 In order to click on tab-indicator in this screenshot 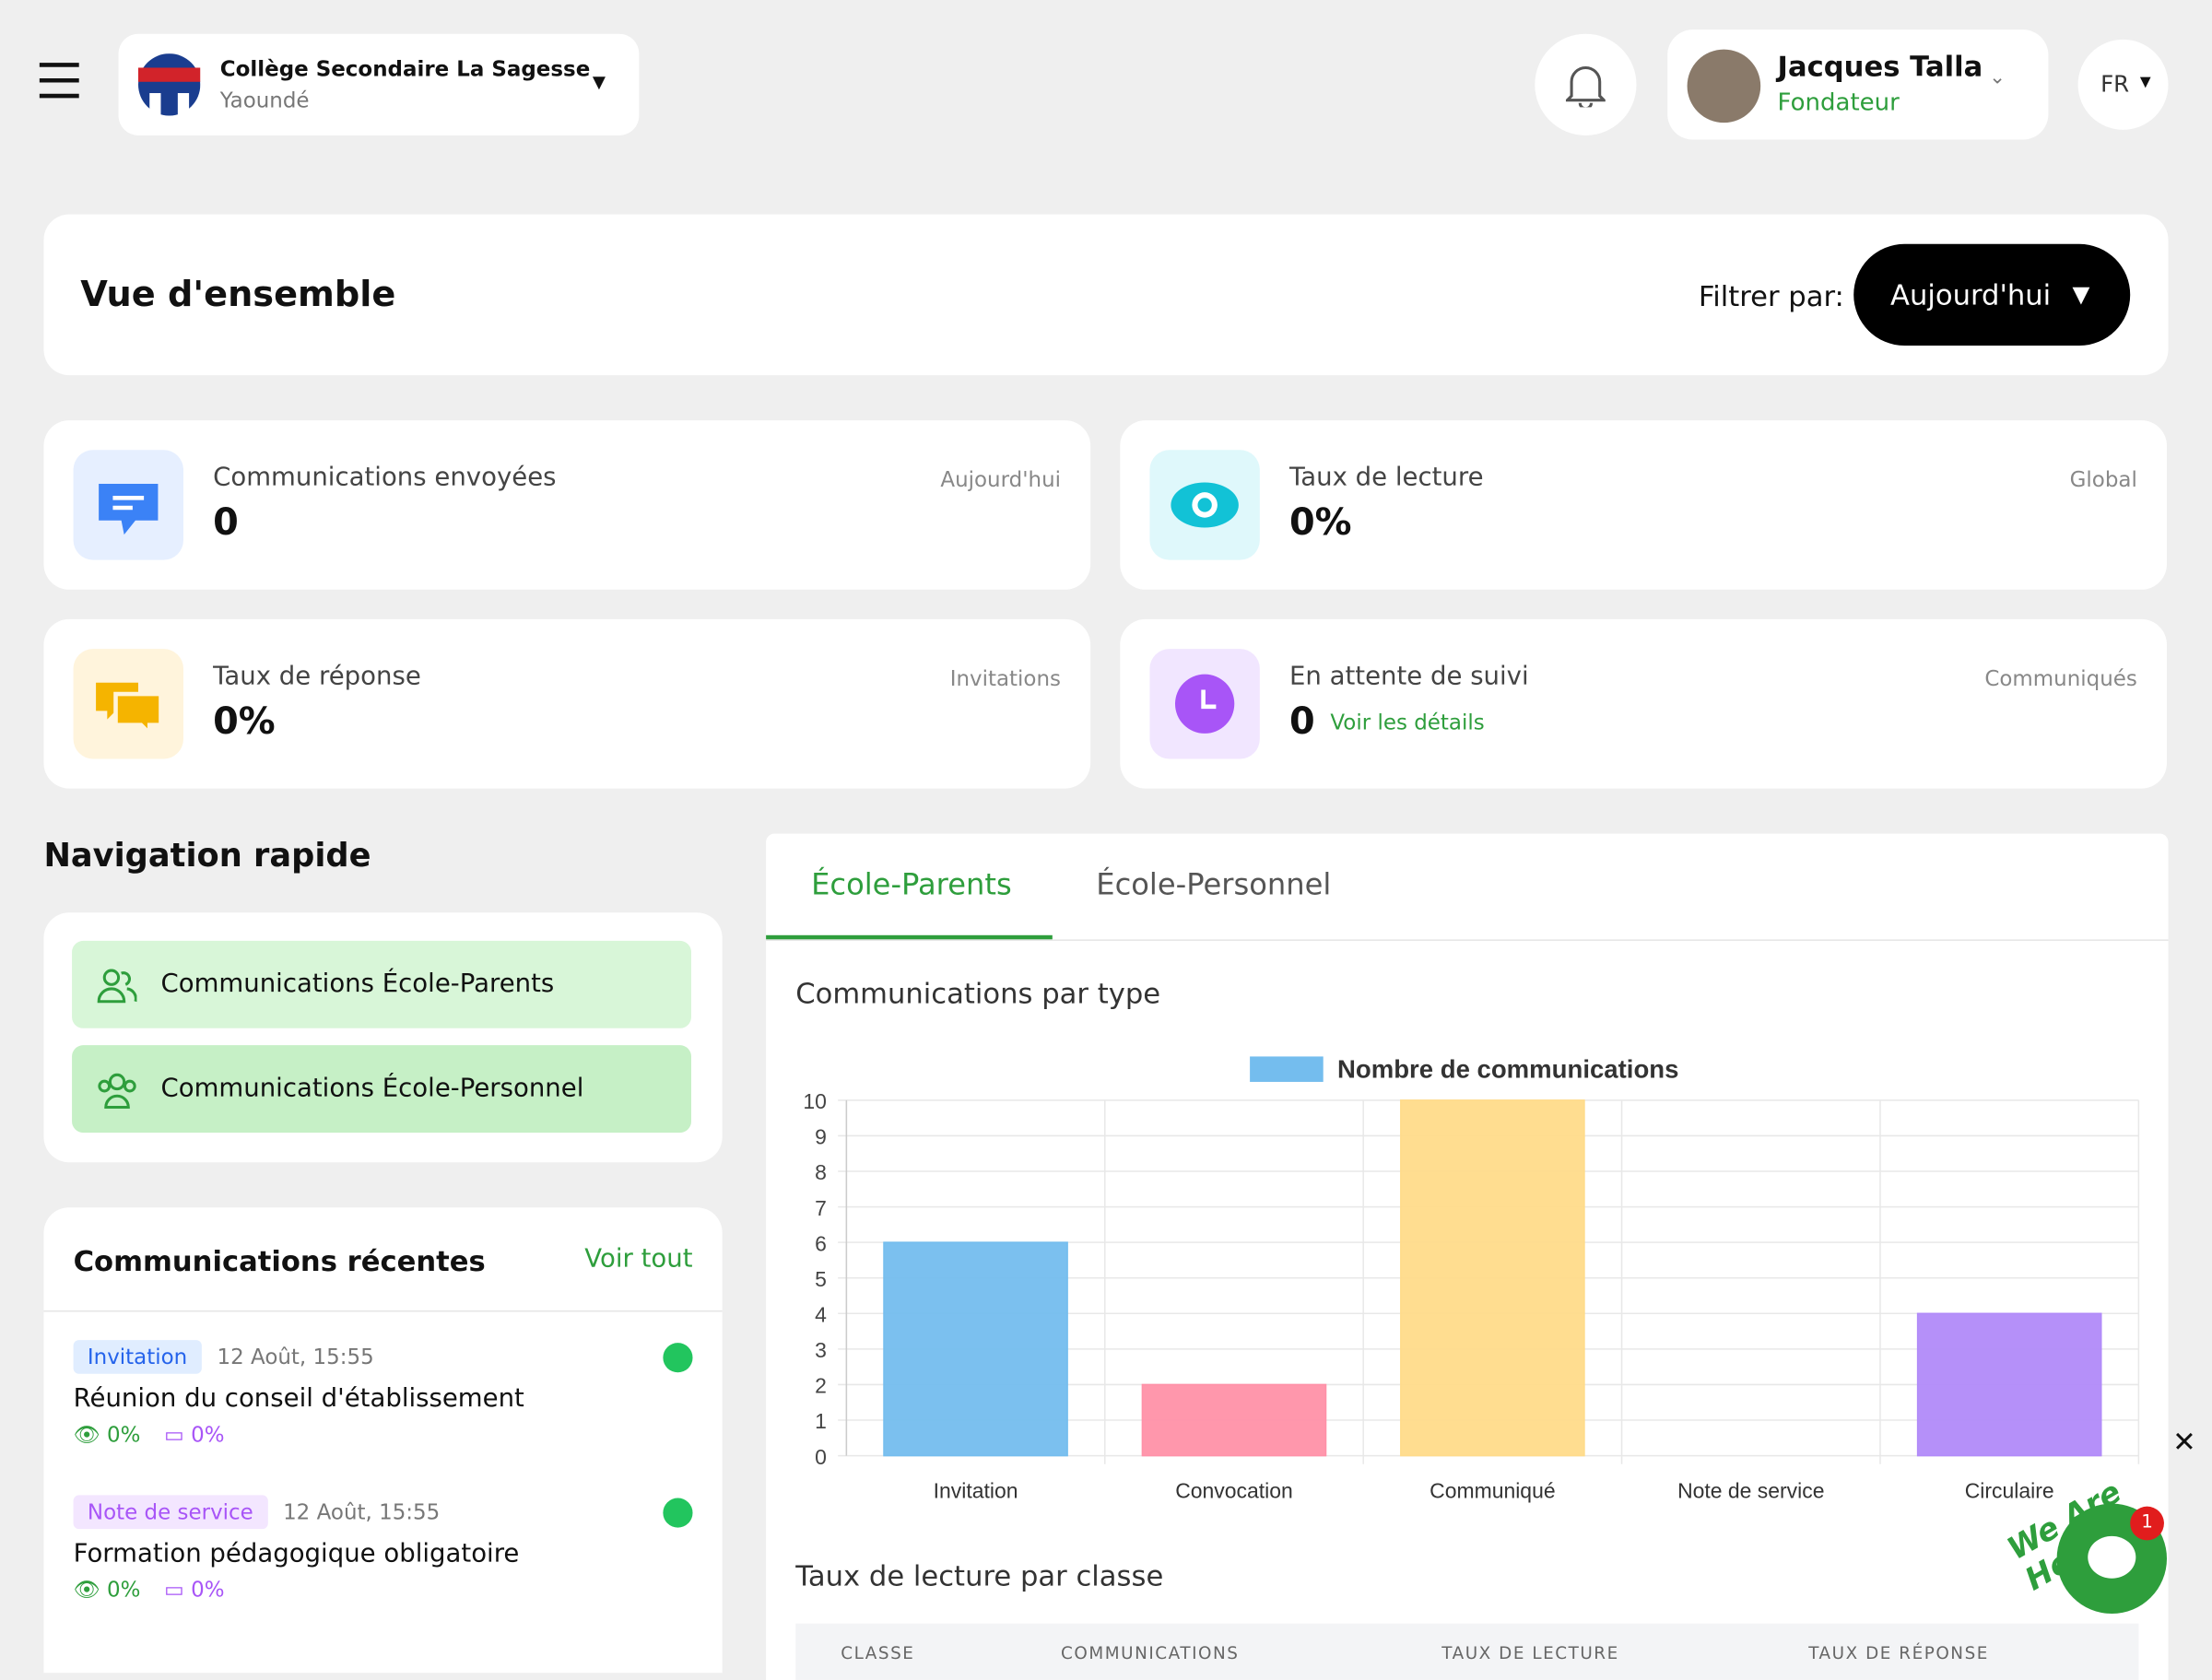, I will do `click(909, 937)`.